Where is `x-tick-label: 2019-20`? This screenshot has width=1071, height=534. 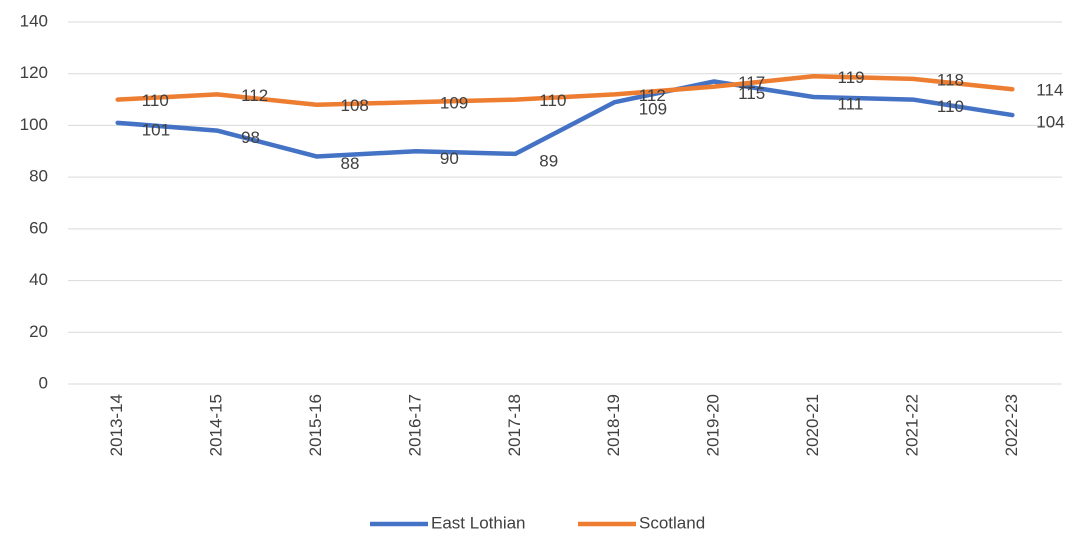 x-tick-label: 2019-20 is located at coordinates (713, 425).